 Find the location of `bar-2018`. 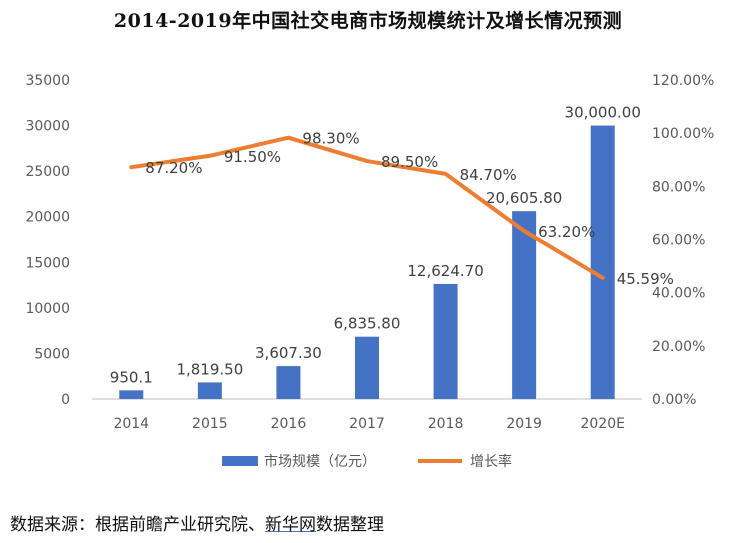

bar-2018 is located at coordinates (445, 341).